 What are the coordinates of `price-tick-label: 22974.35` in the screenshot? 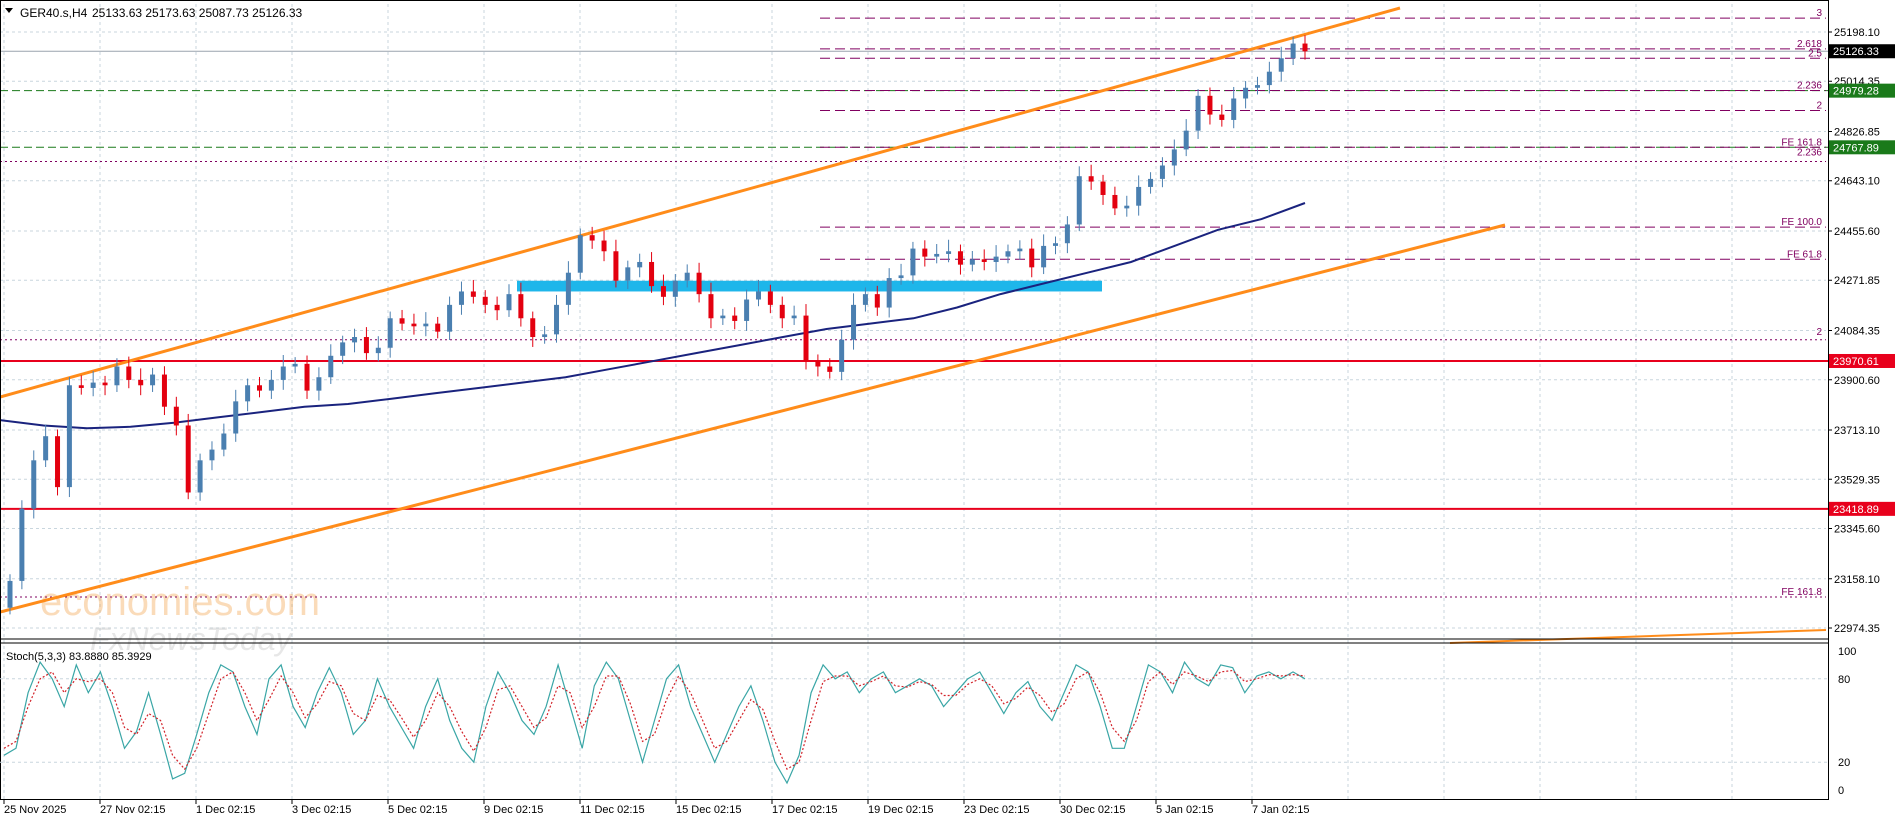 It's located at (1857, 629).